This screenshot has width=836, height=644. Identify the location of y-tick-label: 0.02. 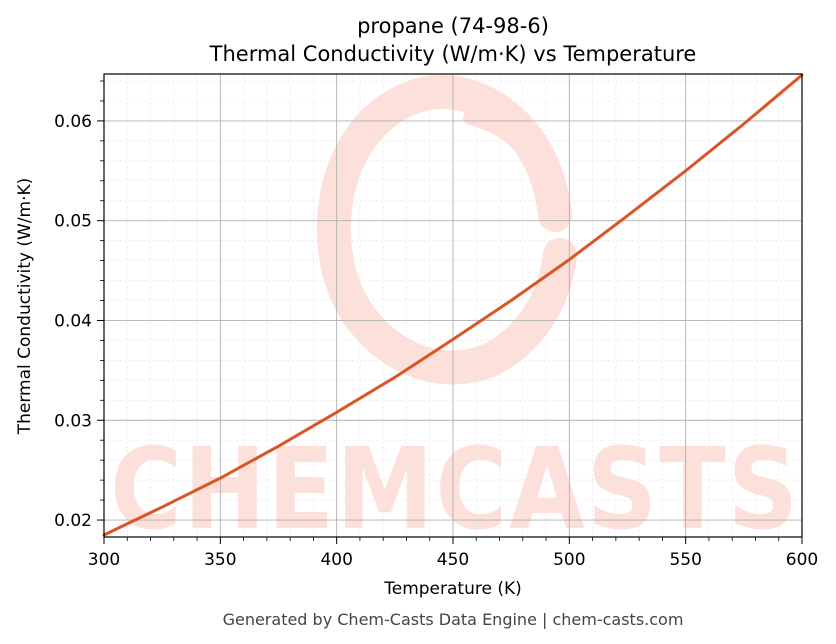
(73, 521).